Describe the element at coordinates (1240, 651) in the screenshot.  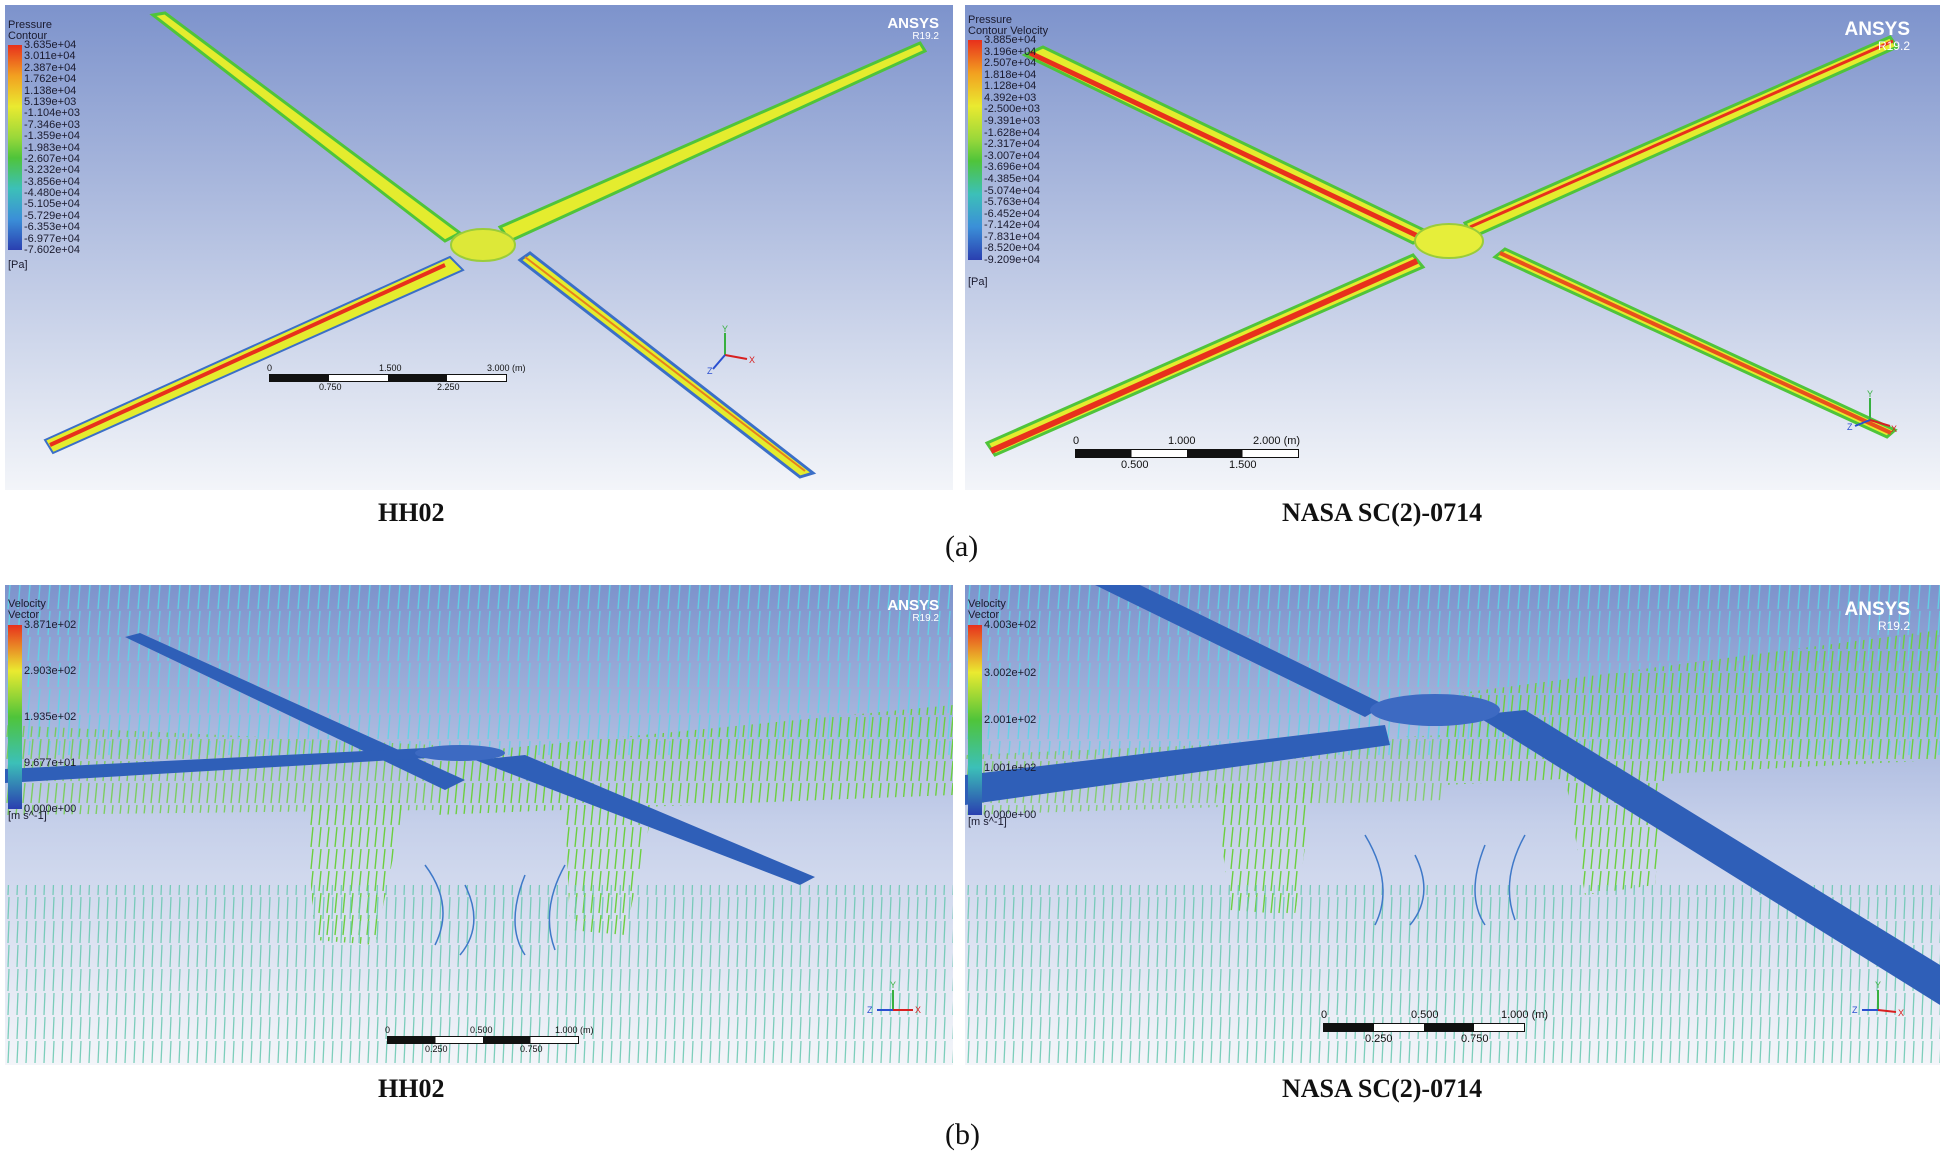
I see `blade-back` at that location.